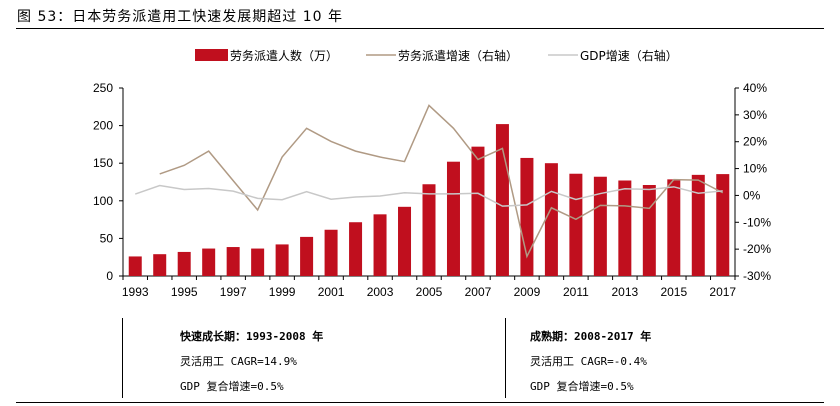 The height and width of the screenshot is (406, 840). I want to click on x-tick-label: 1995, so click(184, 292).